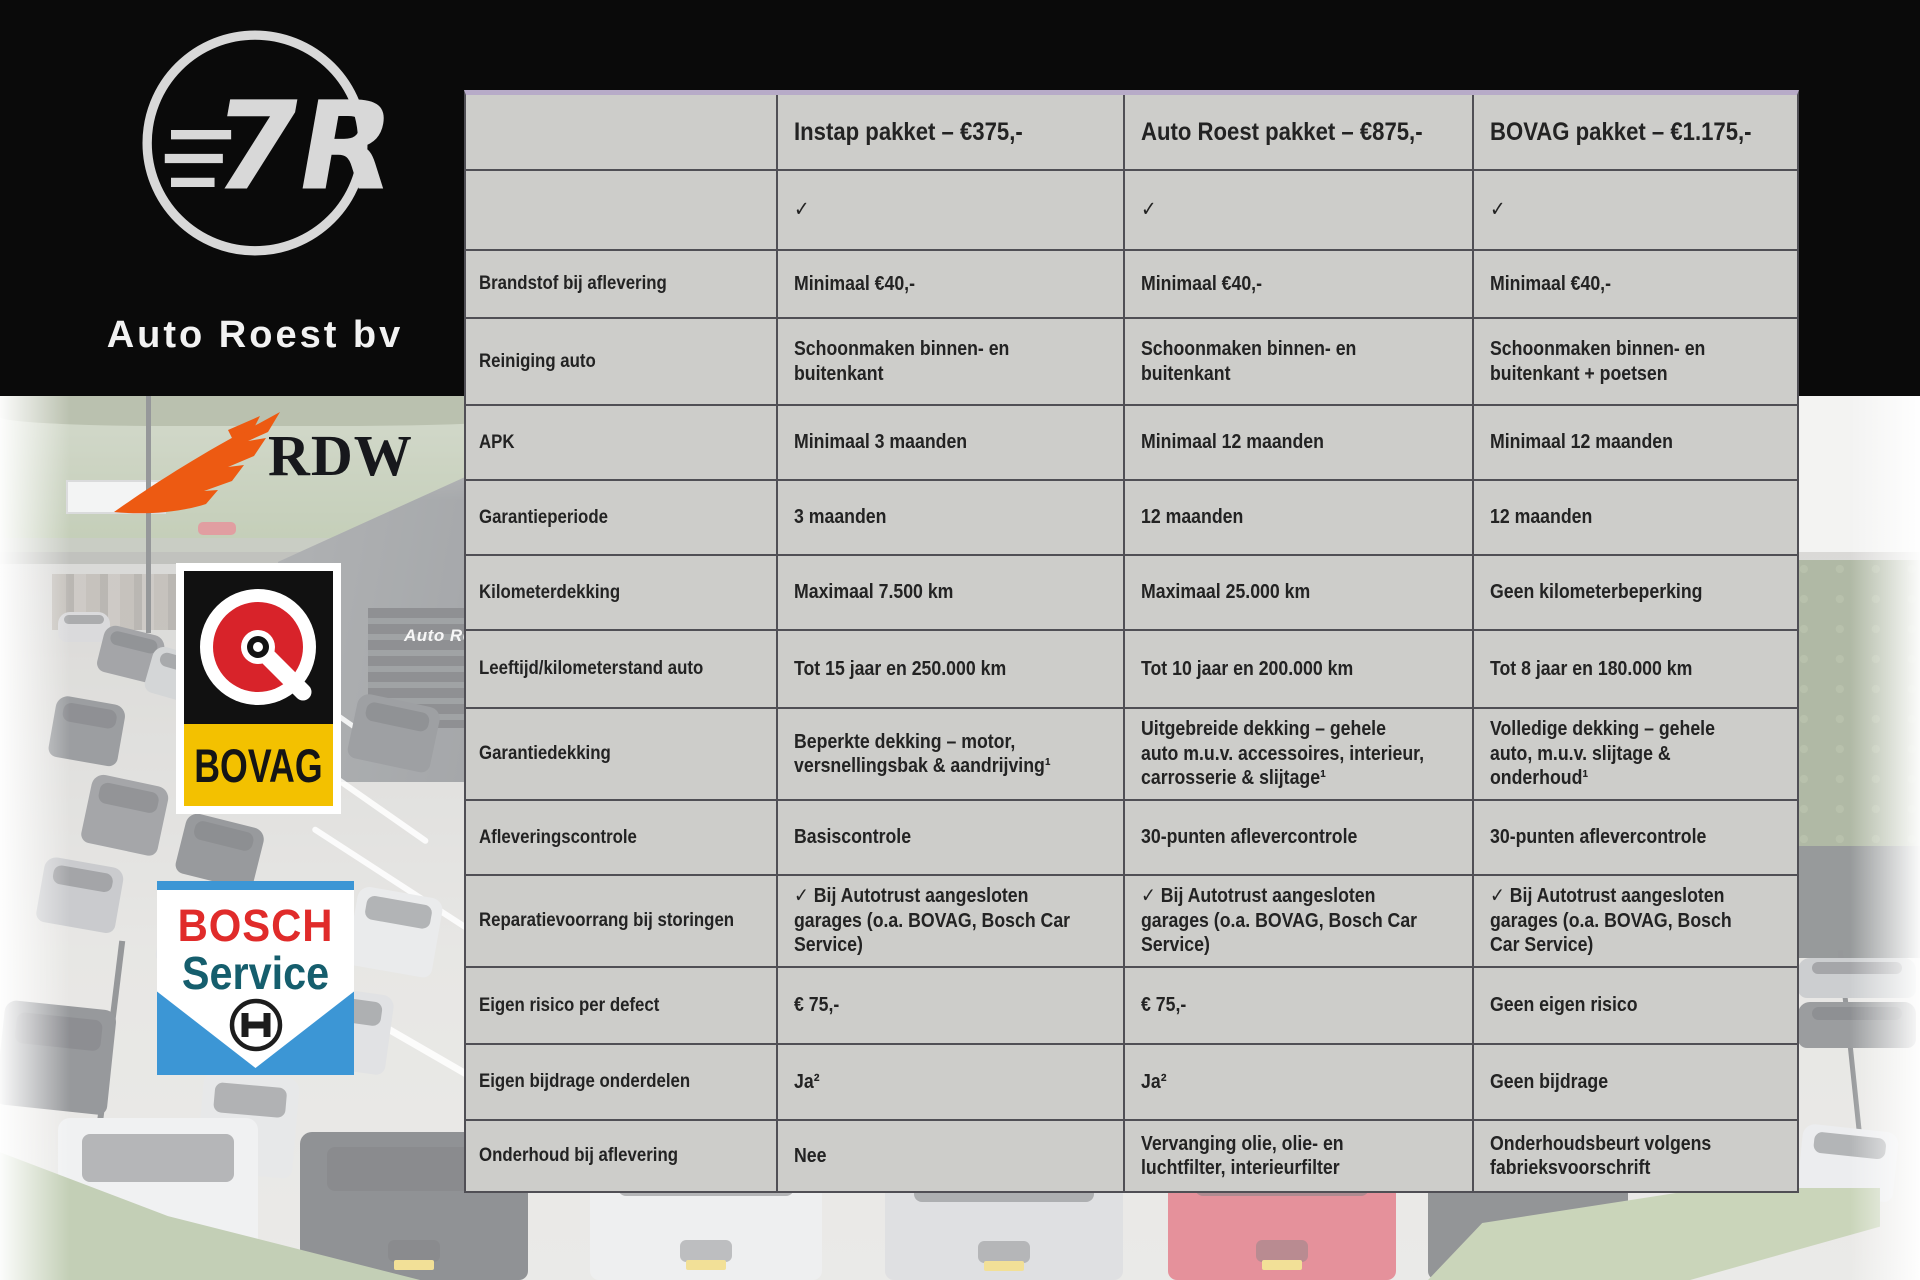 Image resolution: width=1920 pixels, height=1280 pixels. I want to click on bovag-emblem, so click(258, 647).